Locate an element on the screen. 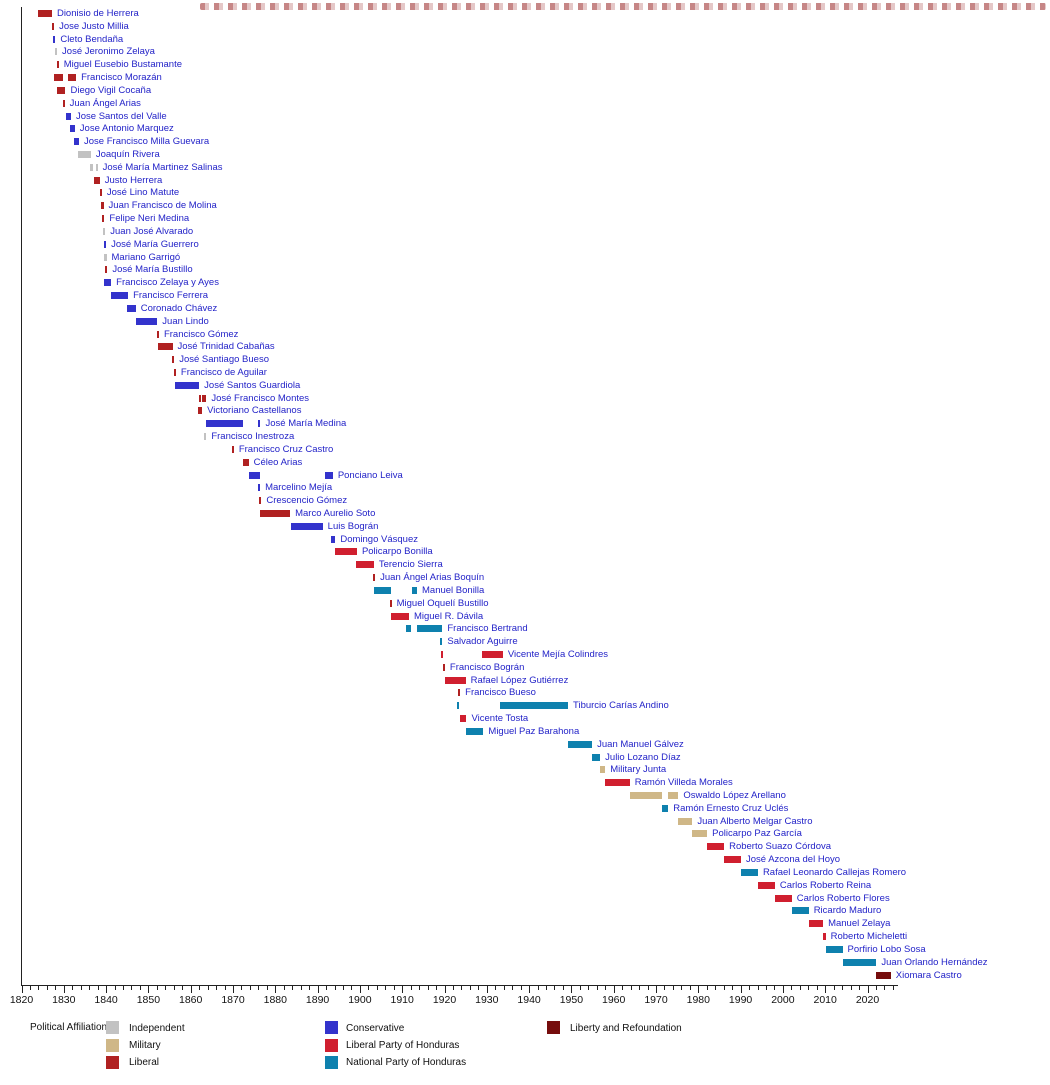 The height and width of the screenshot is (1085, 1050). person-name-label: Terencio Sierra is located at coordinates (410, 565).